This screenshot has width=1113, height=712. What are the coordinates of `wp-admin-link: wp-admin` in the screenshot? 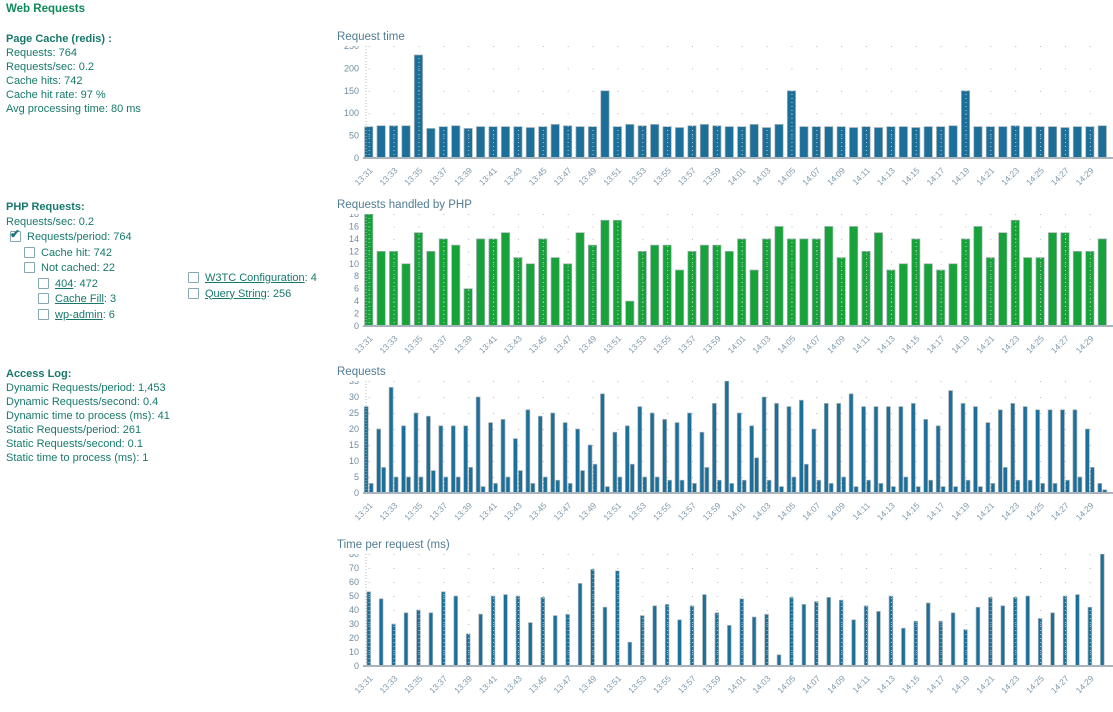 It's located at (79, 314).